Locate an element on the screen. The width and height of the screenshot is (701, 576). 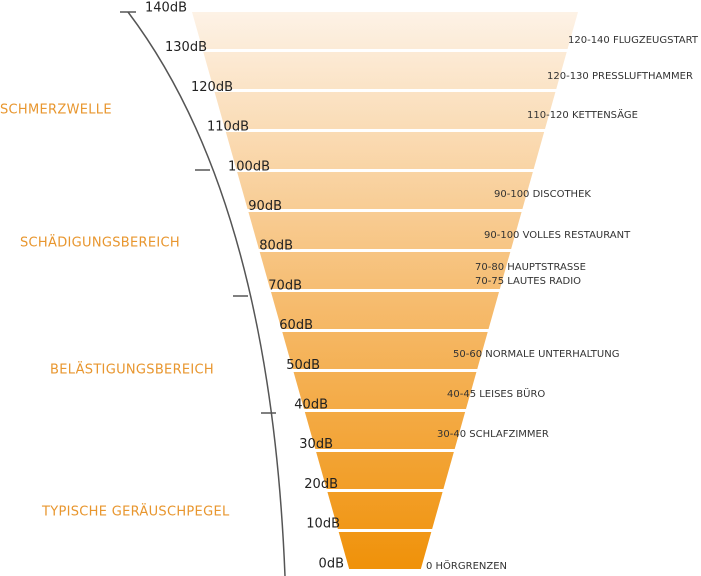
example-label: 90-100 VOLLES RESTAURANT is located at coordinates (557, 235).